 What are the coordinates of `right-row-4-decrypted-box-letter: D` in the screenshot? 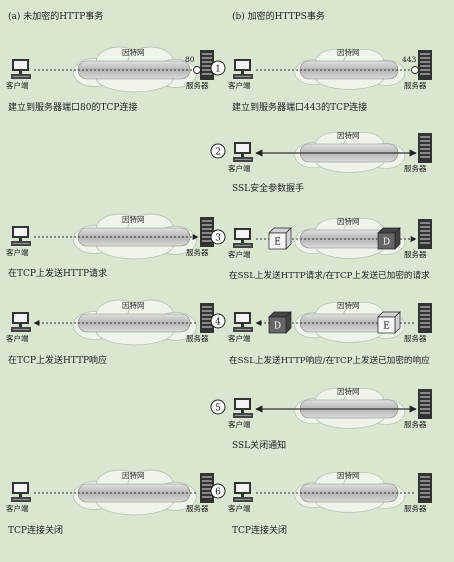 It's located at (277, 327).